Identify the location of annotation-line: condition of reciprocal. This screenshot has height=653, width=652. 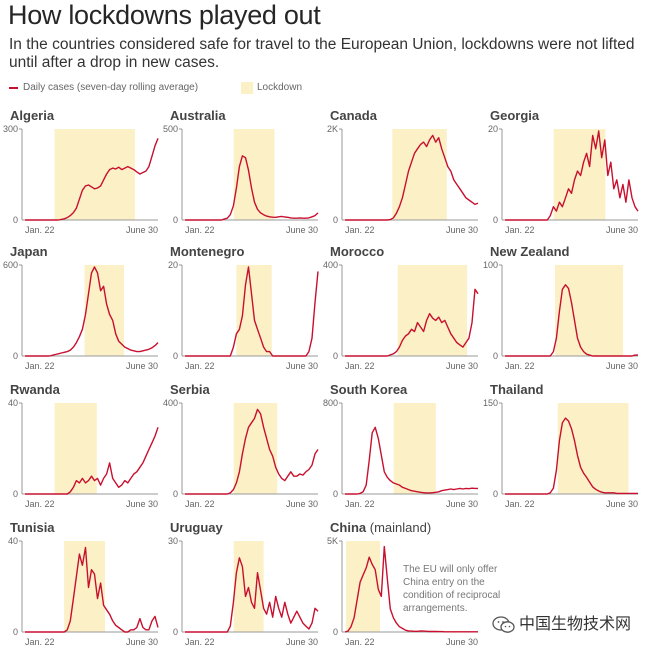
(451, 595).